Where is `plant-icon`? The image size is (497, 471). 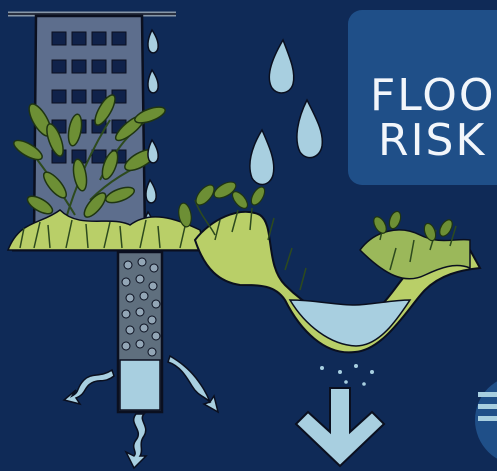 plant-icon is located at coordinates (89, 167).